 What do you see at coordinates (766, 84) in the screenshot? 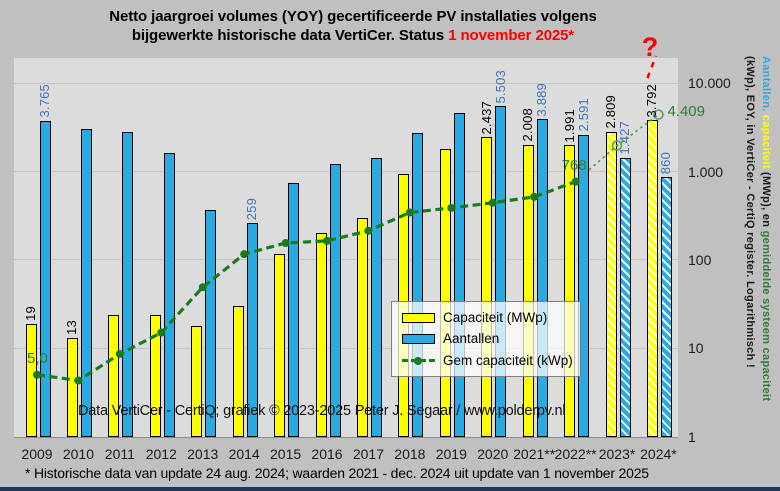
I see `axis-title-segment: Aantallen.` at bounding box center [766, 84].